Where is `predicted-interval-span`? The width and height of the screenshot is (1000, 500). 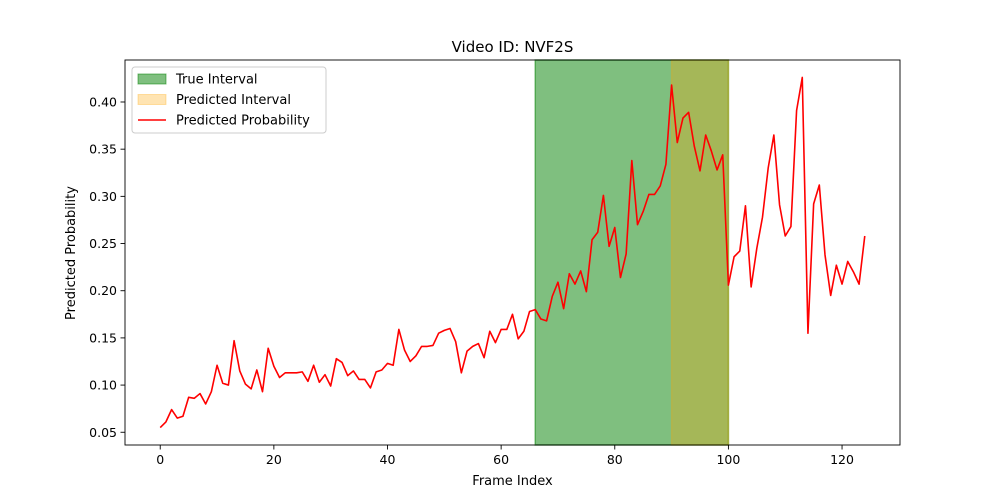 predicted-interval-span is located at coordinates (700, 252).